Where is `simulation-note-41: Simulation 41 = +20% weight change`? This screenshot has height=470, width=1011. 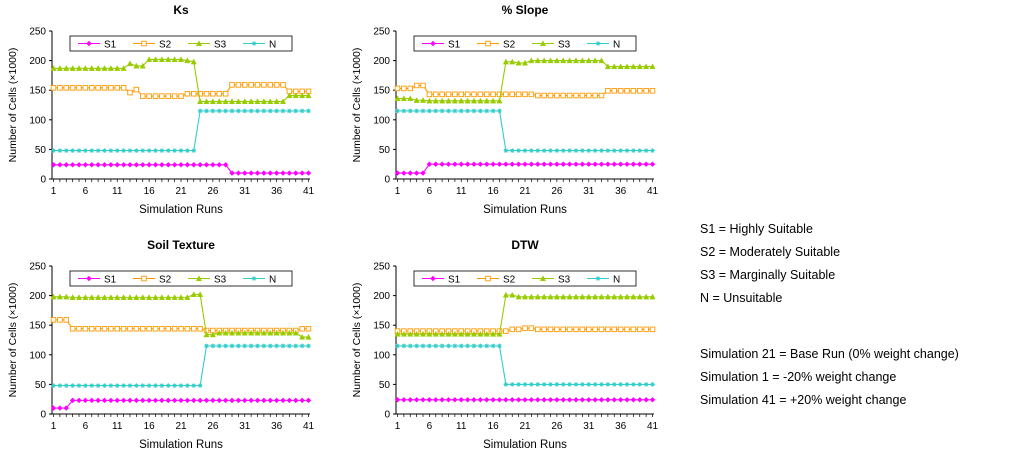
simulation-note-41: Simulation 41 = +20% weight change is located at coordinates (803, 400).